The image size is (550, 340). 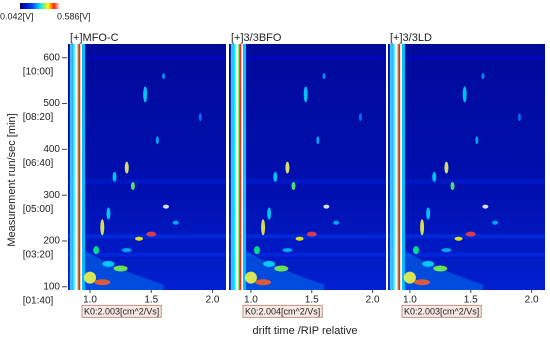 I want to click on y-axis-label: Measurement run/sec [min], so click(x=12, y=179).